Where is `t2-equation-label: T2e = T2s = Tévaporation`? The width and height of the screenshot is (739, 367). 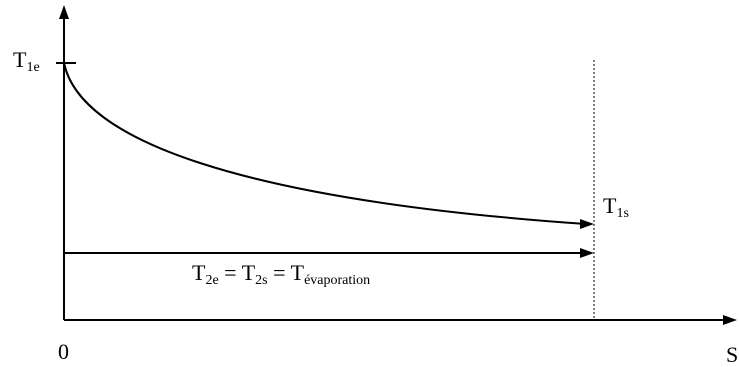
t2-equation-label: T2e = T2s = Tévaporation is located at coordinates (281, 274).